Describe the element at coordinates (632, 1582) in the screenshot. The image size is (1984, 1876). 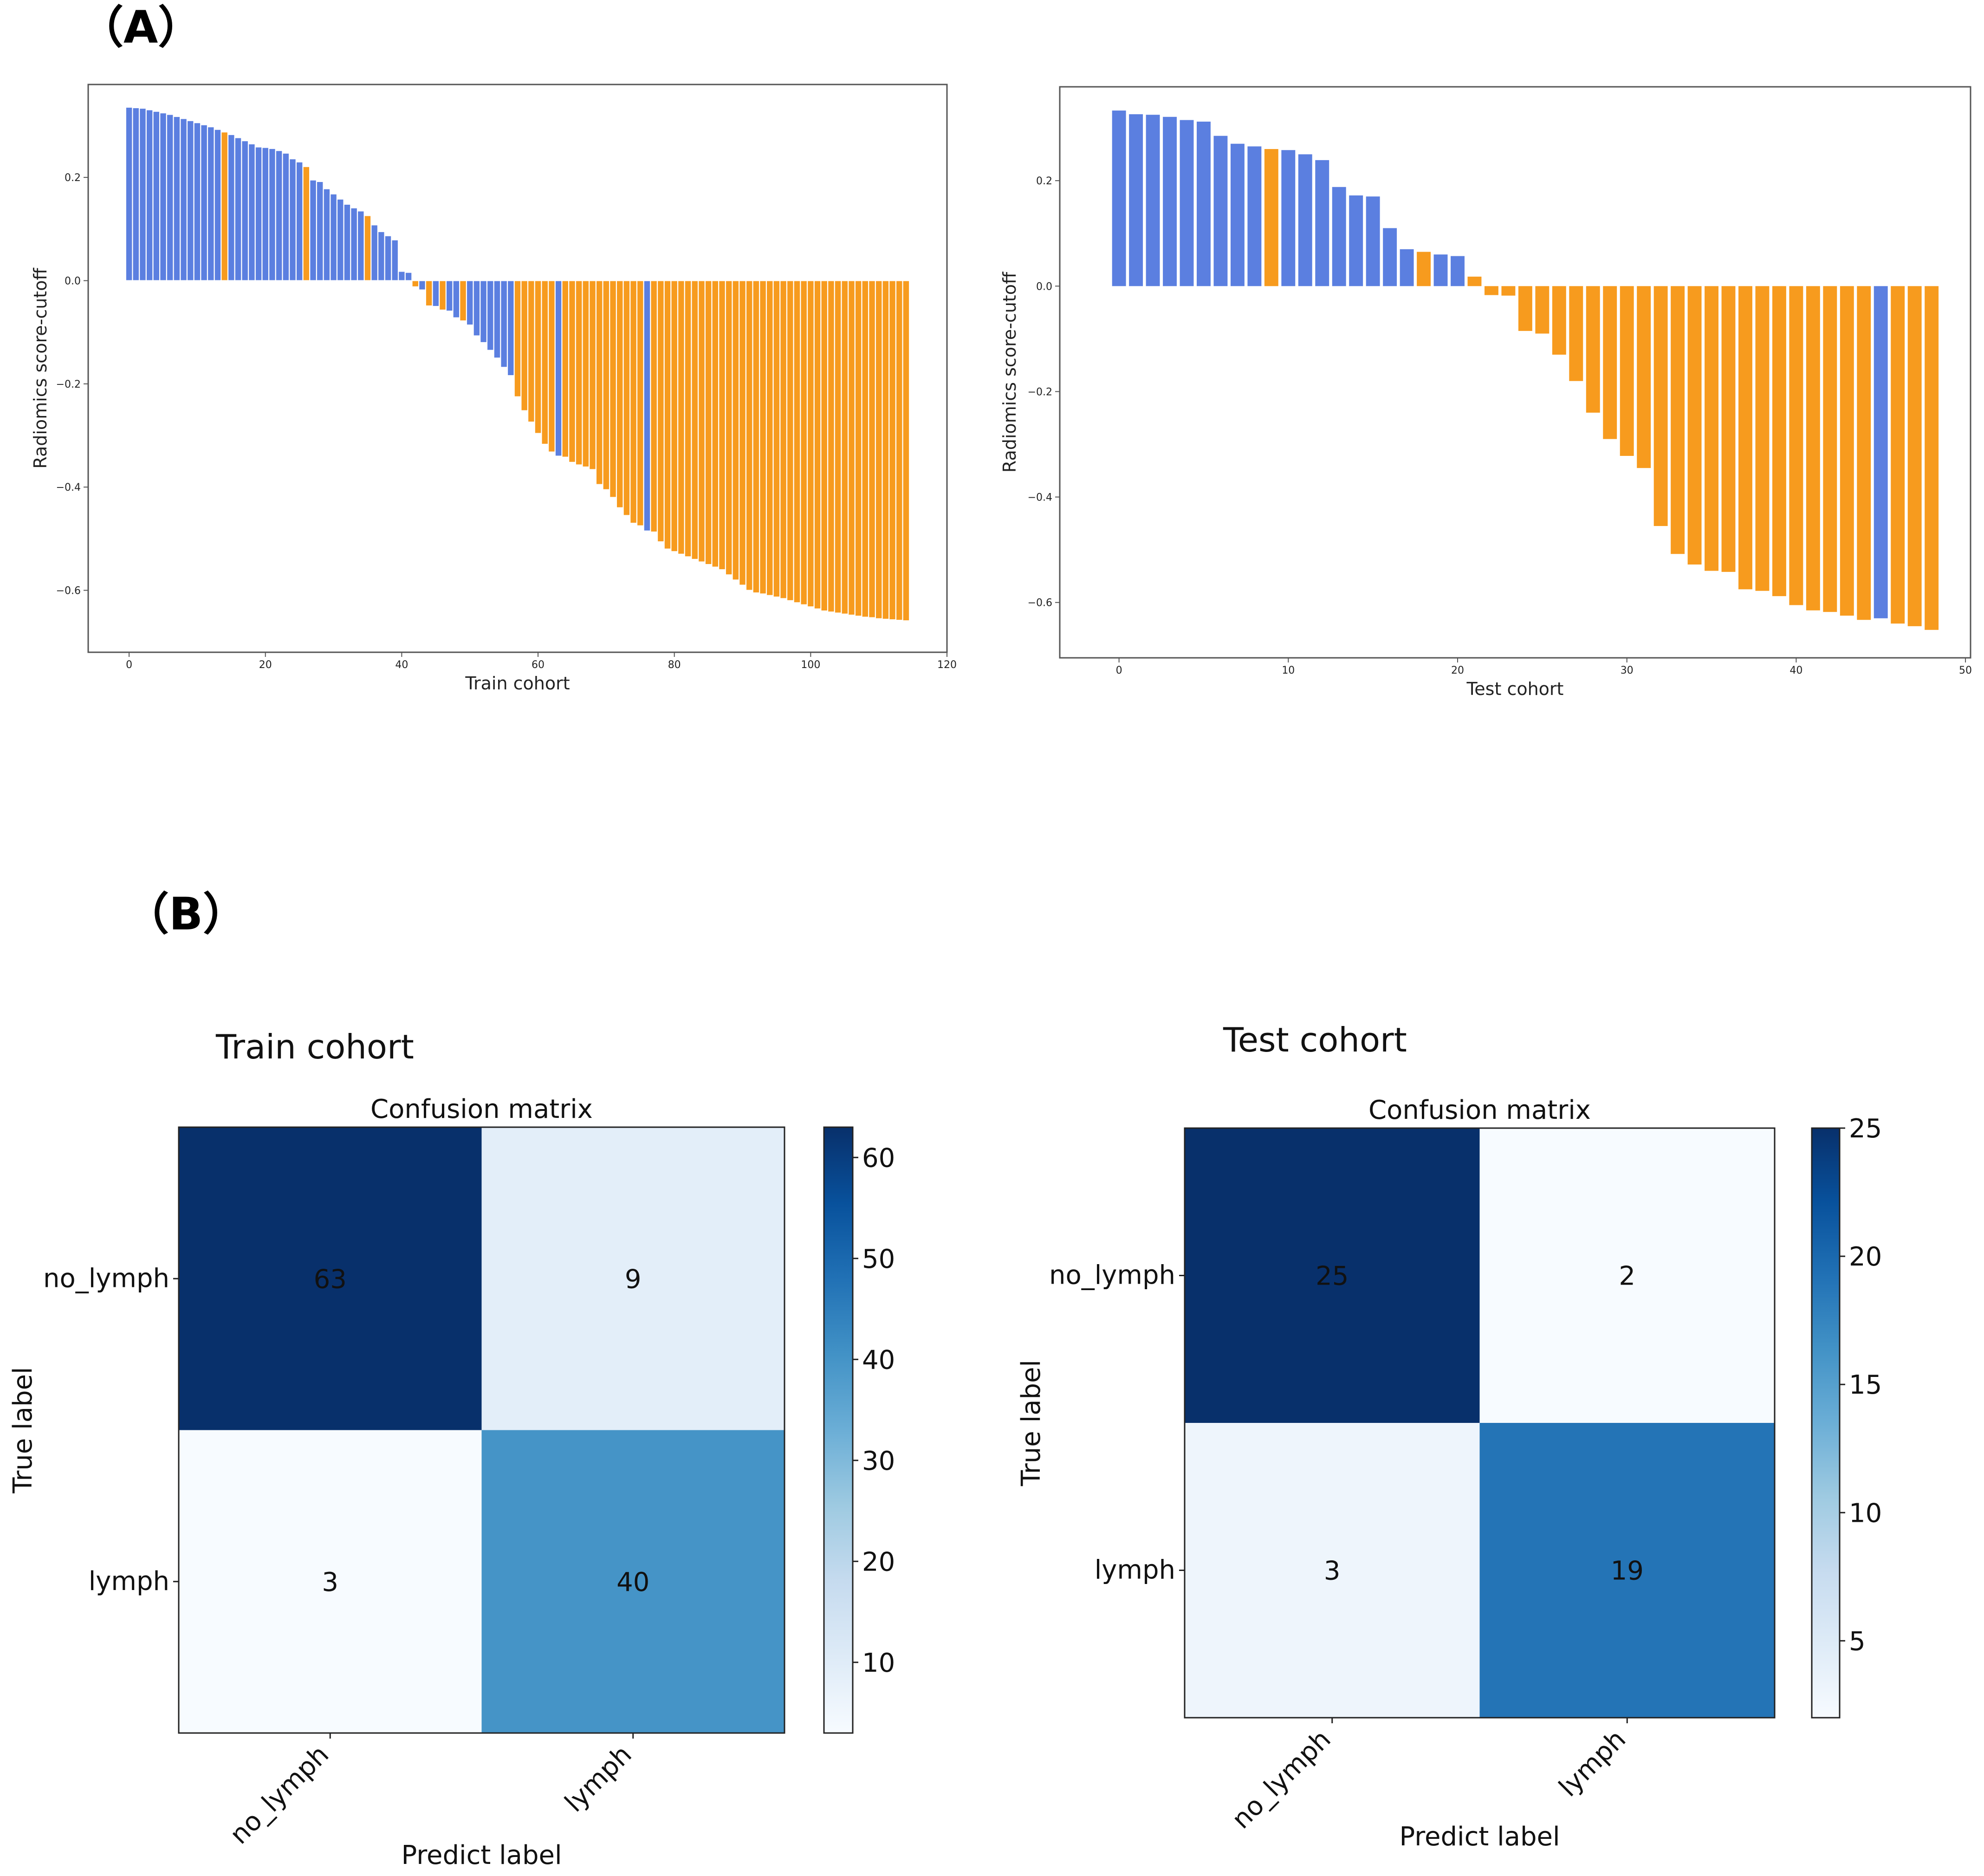
I see `cm-cell-value: 40` at that location.